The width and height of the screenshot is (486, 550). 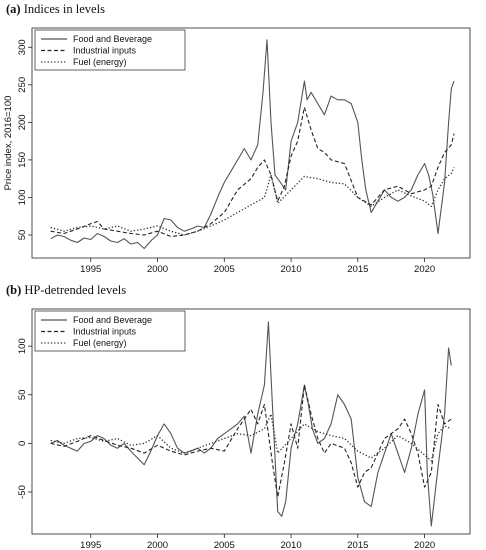 I want to click on panel-b-x-tick-label: 2005, so click(x=224, y=545).